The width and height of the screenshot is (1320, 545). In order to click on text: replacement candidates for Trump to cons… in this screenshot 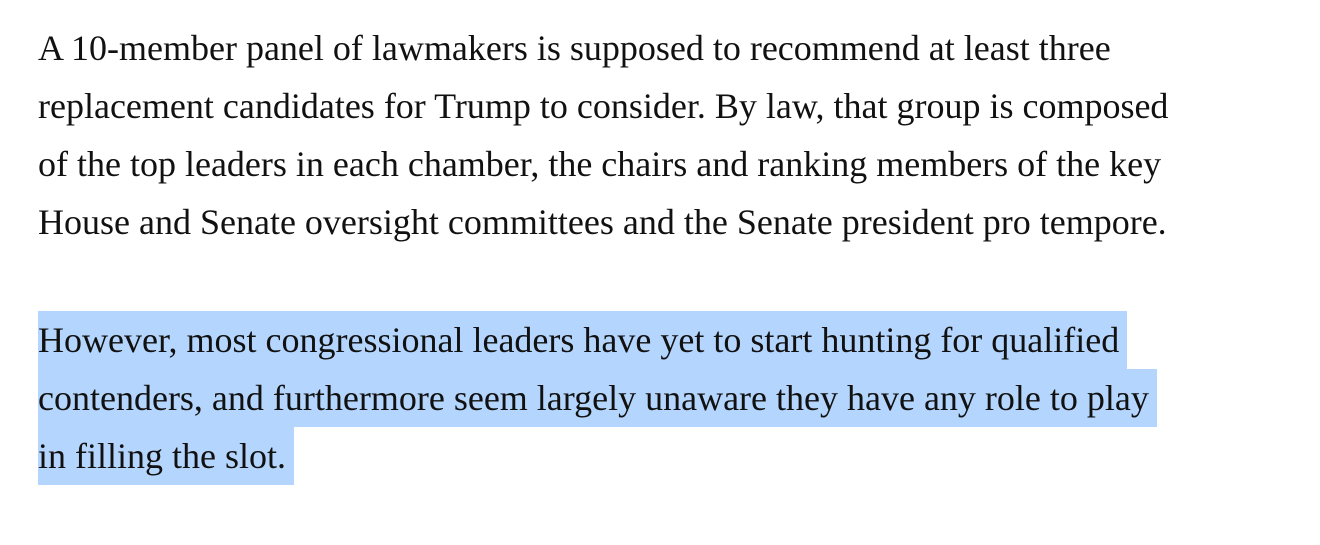, I will do `click(603, 106)`.